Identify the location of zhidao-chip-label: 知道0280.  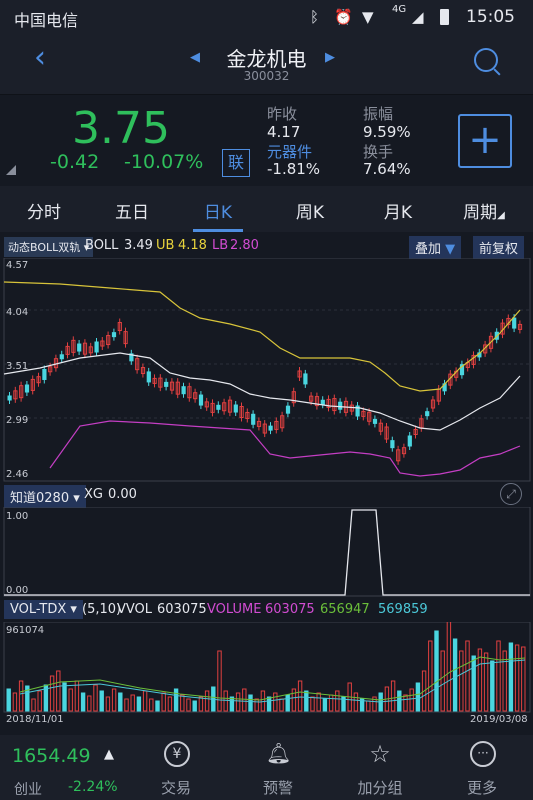
(40, 498).